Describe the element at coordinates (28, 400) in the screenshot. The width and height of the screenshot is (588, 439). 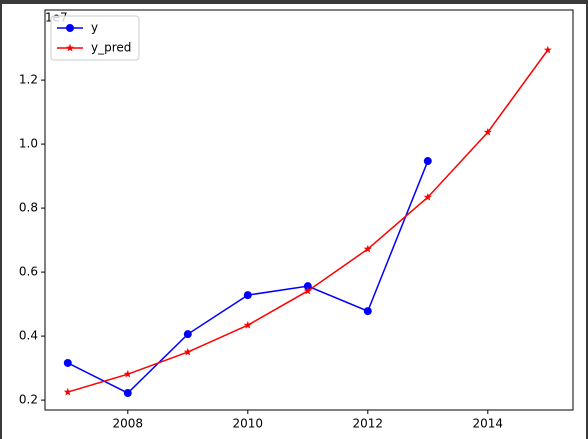
I see `y-tick-label: 0.2` at that location.